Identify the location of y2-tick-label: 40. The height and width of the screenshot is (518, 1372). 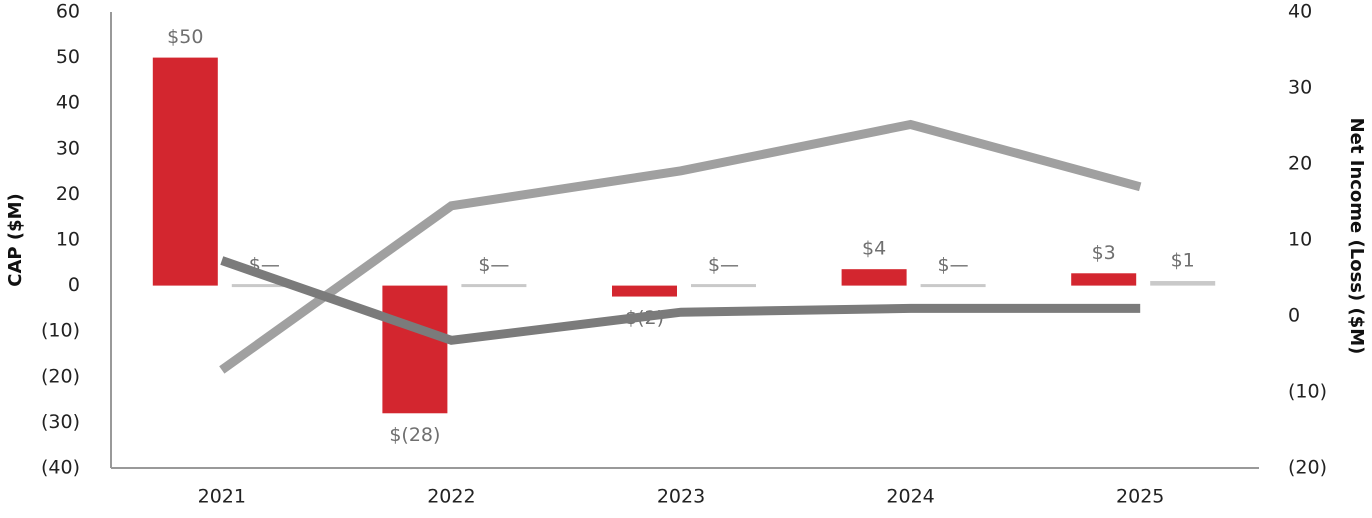
(1300, 12).